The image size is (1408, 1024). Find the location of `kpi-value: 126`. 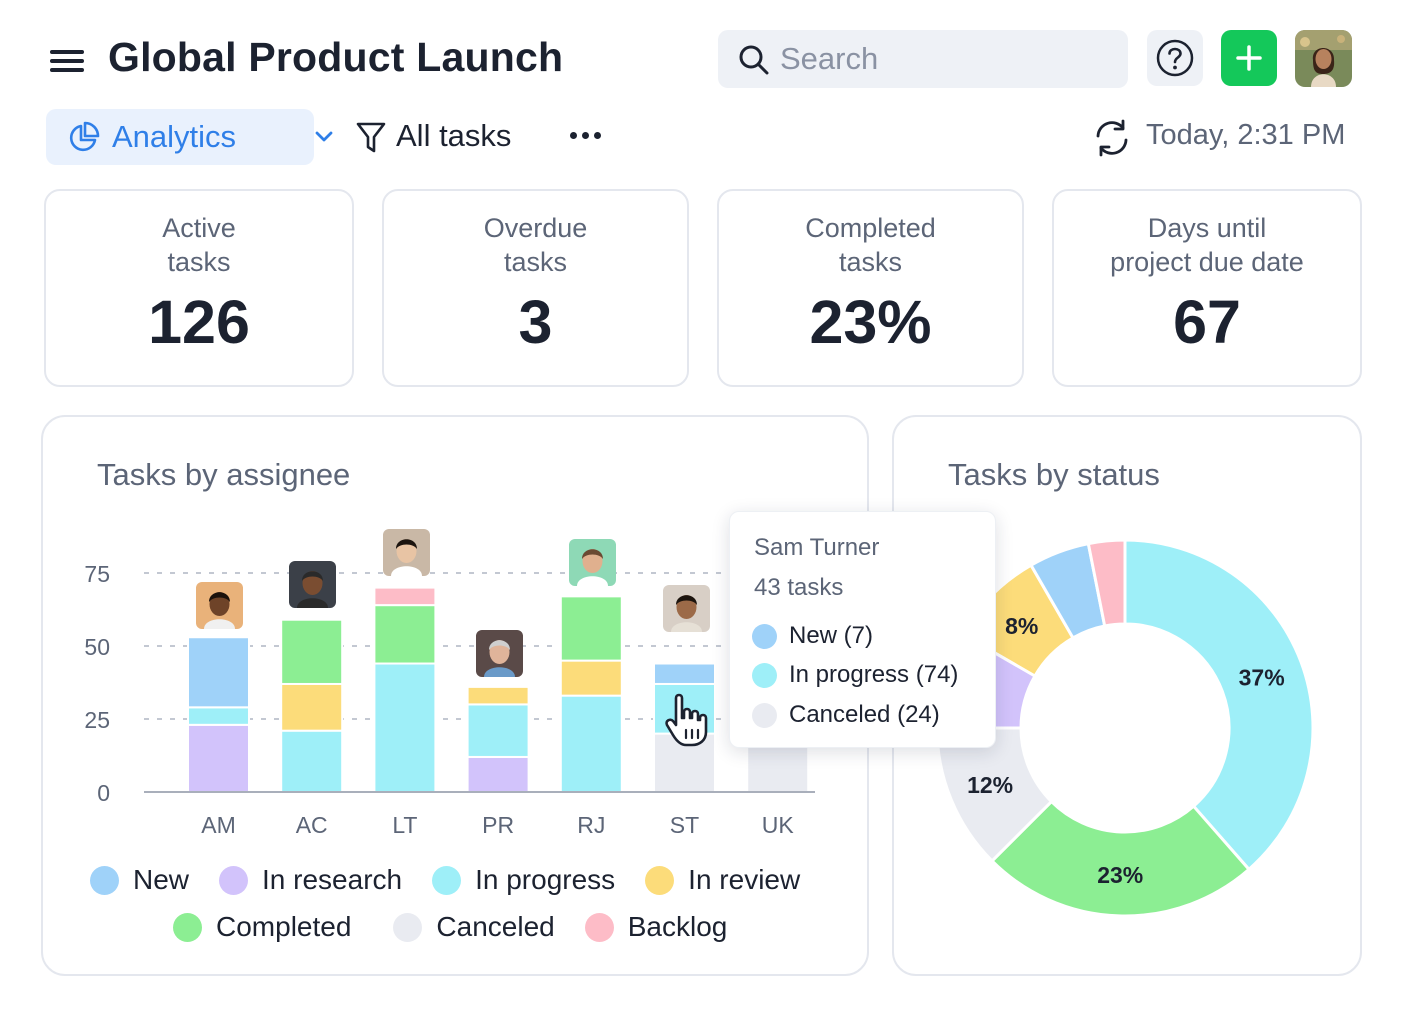

kpi-value: 126 is located at coordinates (199, 322).